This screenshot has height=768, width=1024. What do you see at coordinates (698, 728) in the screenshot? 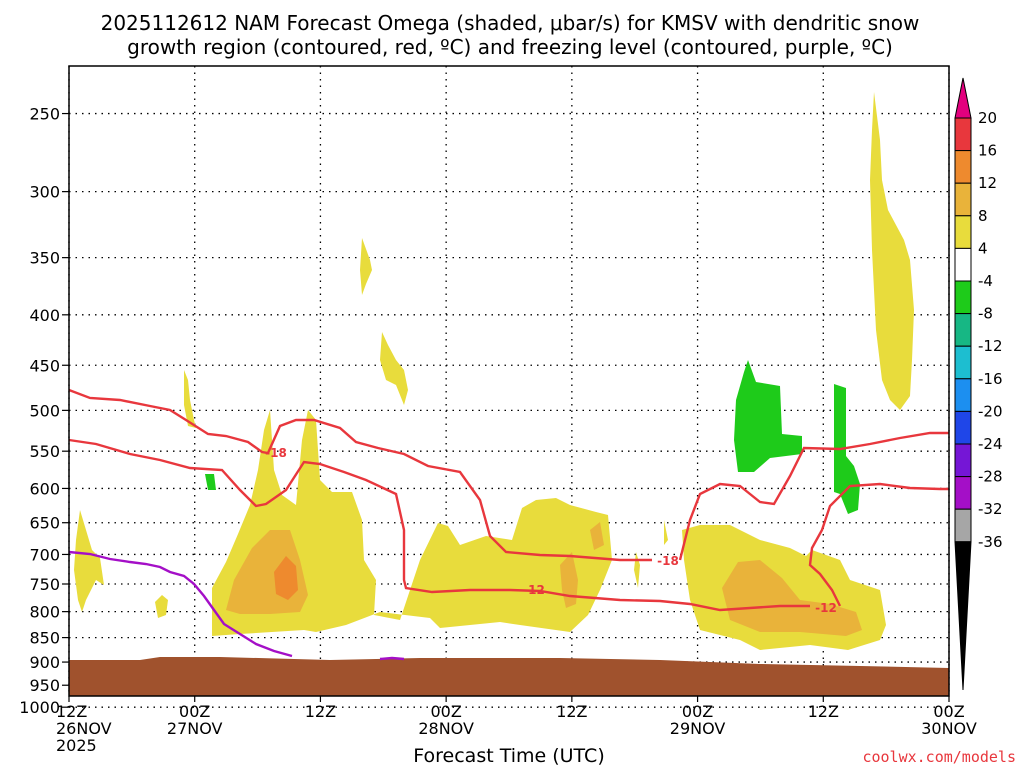
I see `x-tick-label-60-2: 29NOV` at bounding box center [698, 728].